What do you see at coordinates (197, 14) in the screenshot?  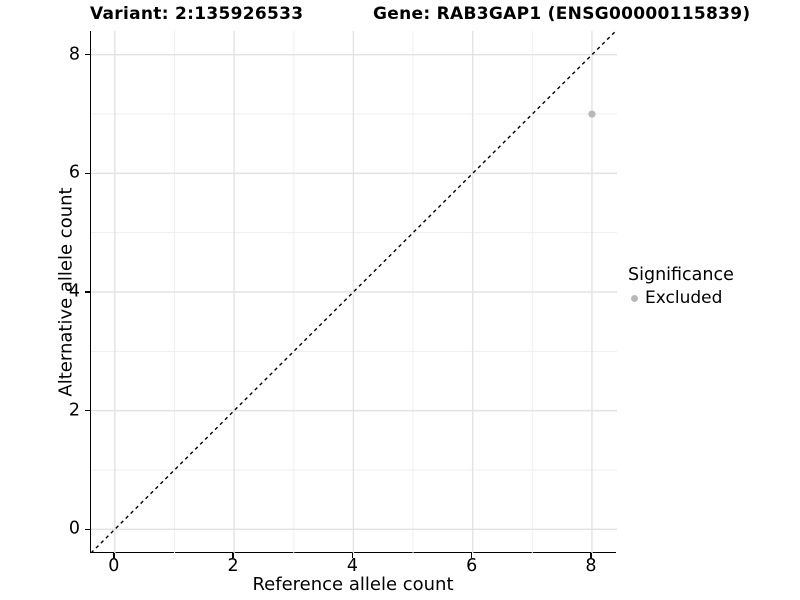 I see `variant-title: Variant: 2:135926533` at bounding box center [197, 14].